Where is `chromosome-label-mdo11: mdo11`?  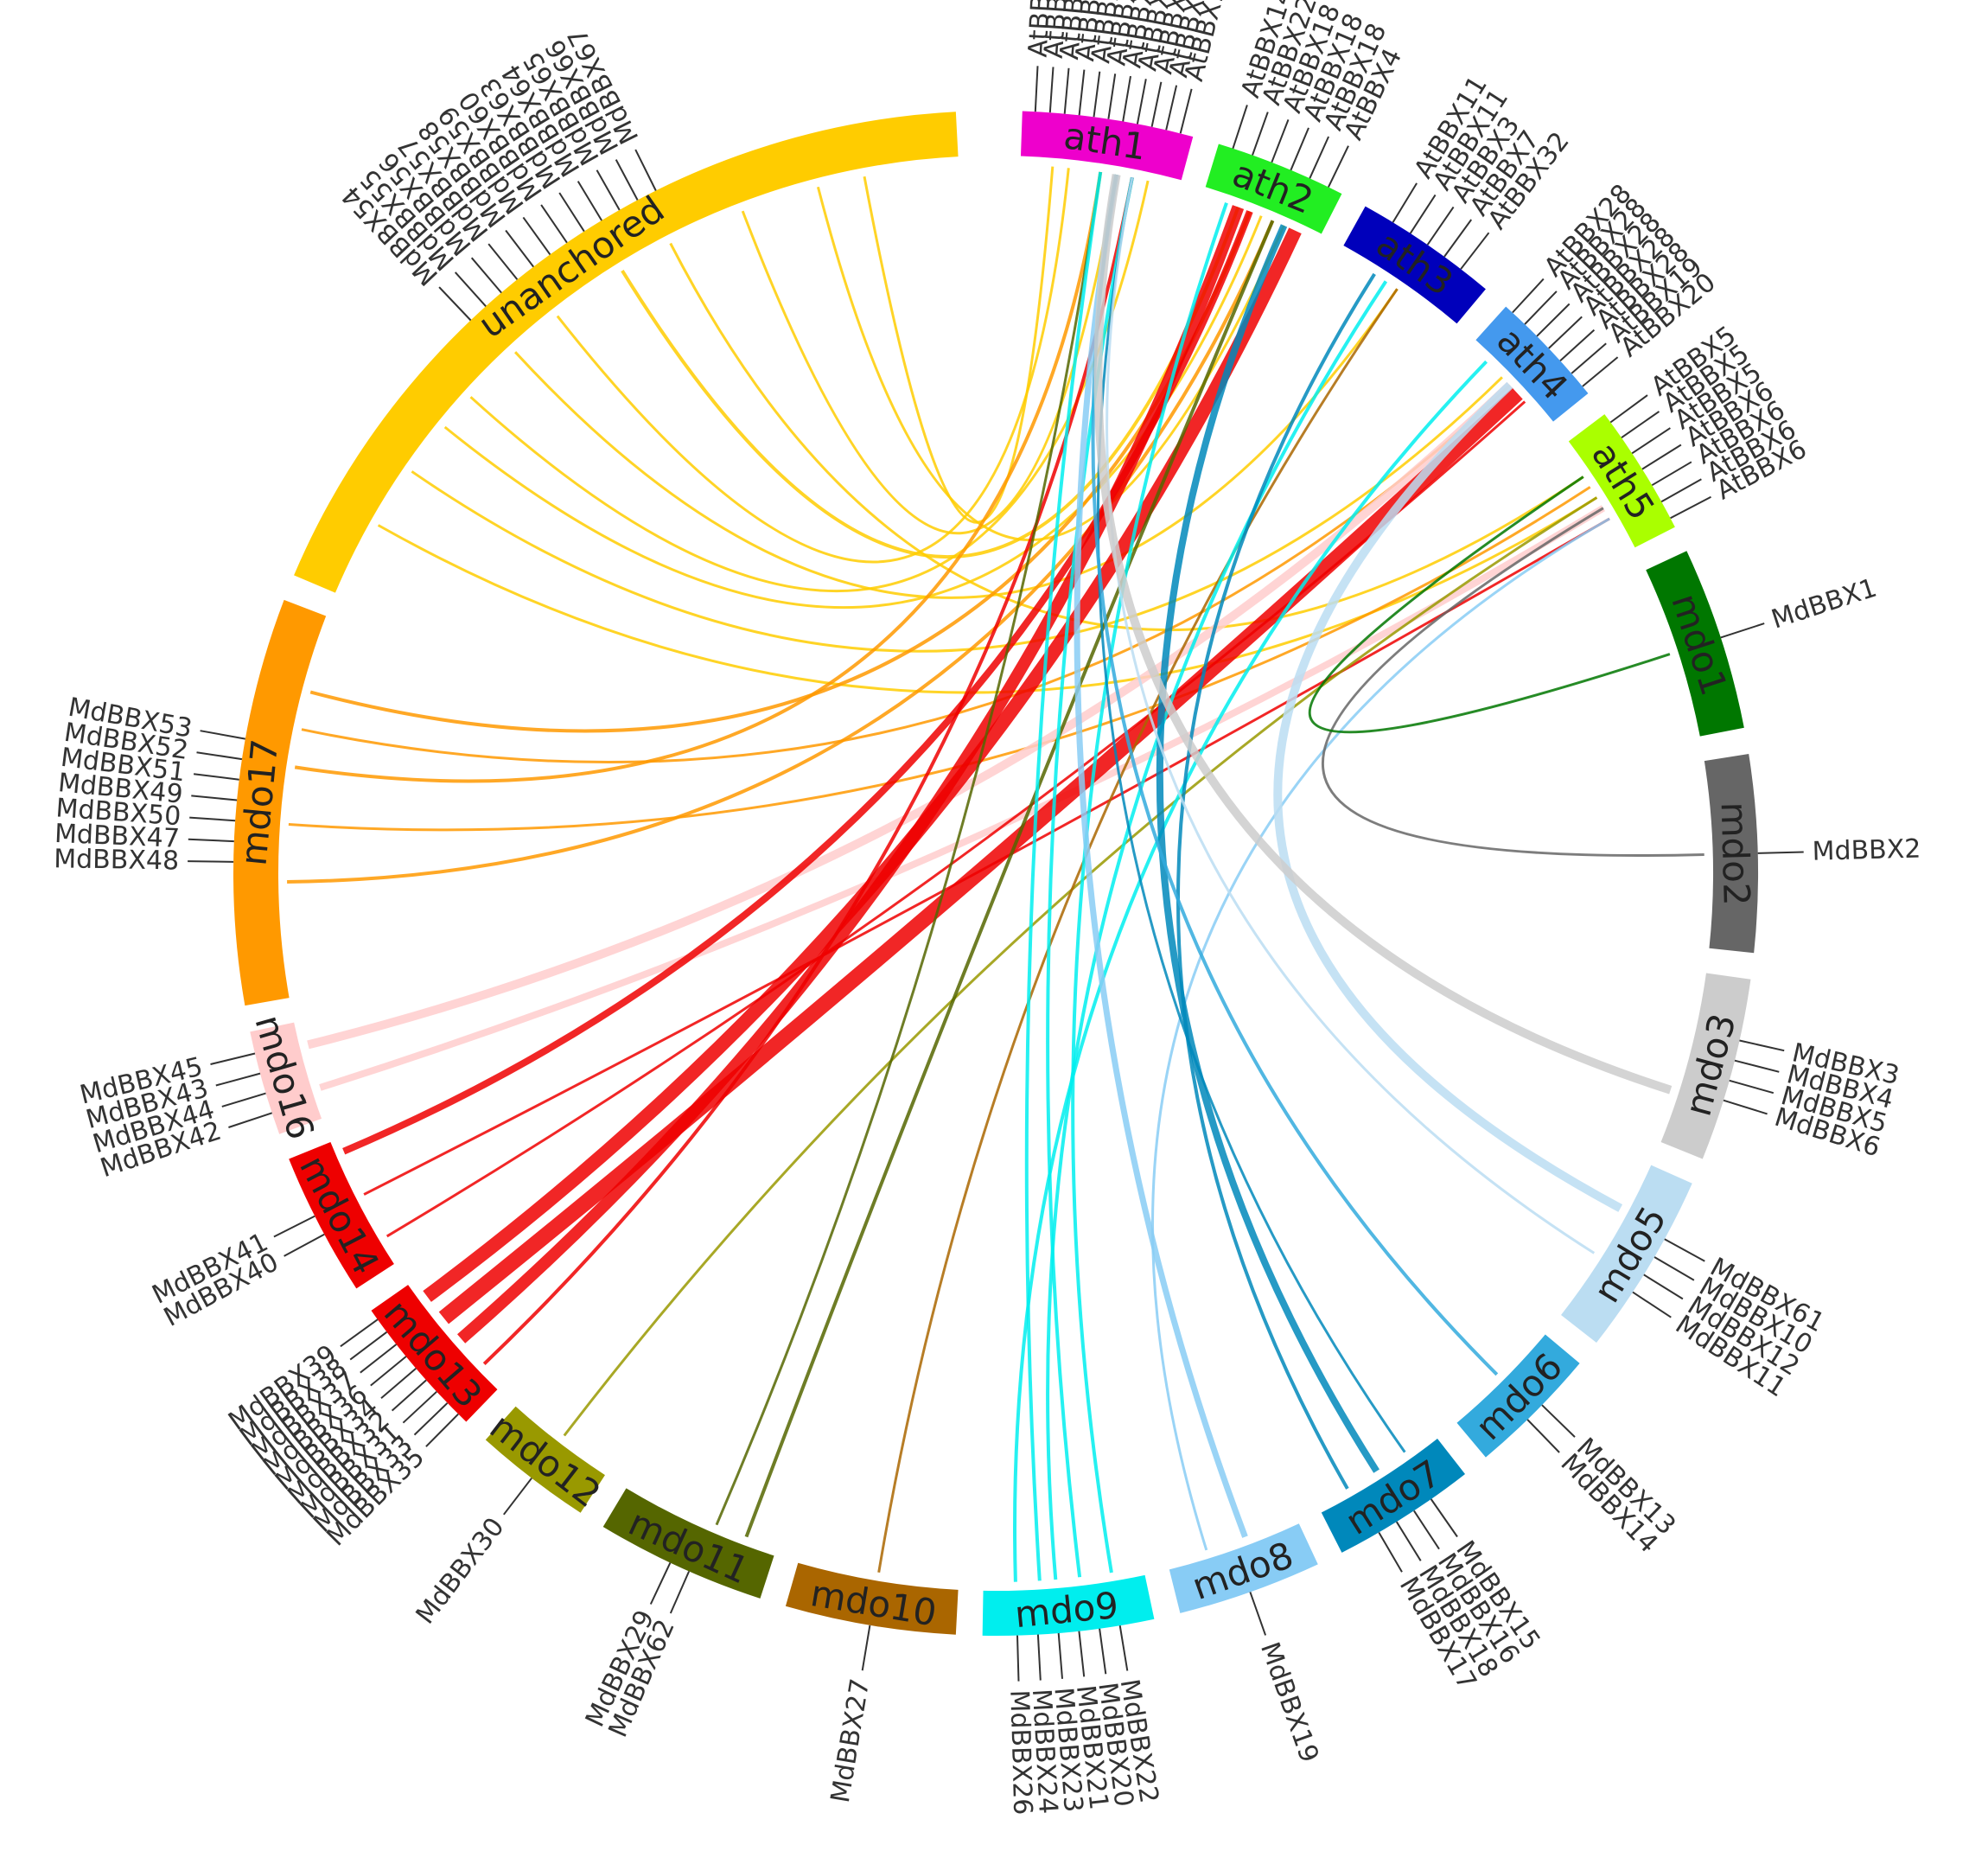
chromosome-label-mdo11: mdo11 is located at coordinates (688, 1546).